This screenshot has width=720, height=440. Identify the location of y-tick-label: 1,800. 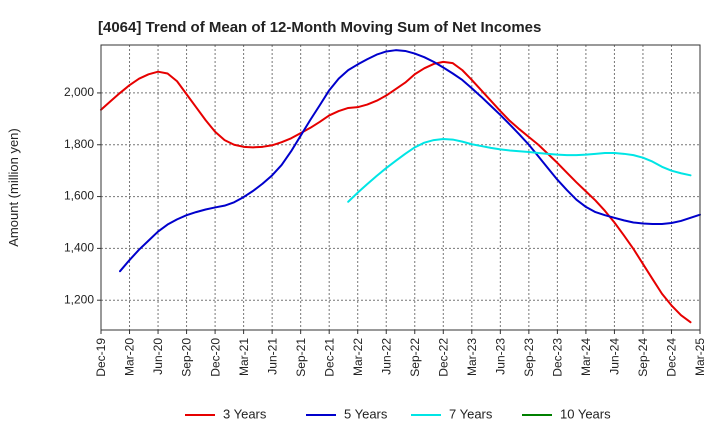
(79, 144).